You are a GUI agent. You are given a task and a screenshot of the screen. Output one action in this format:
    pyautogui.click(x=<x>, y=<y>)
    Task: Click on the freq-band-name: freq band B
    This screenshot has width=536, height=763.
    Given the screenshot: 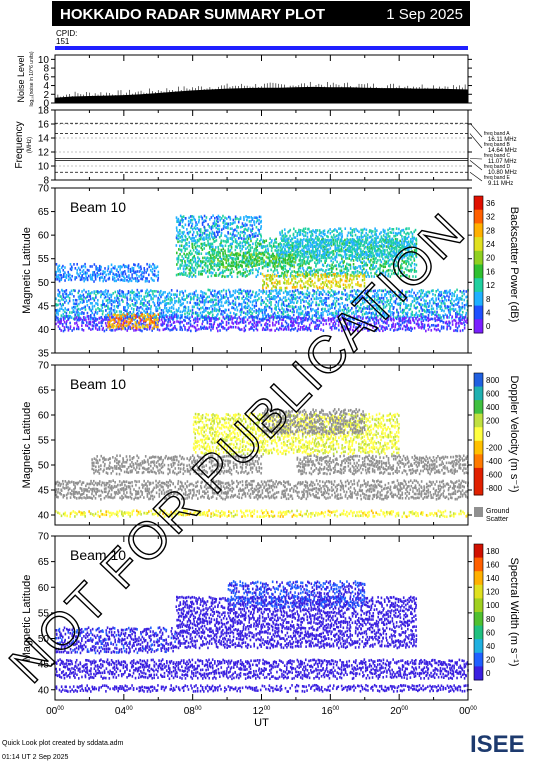 What is the action you would take?
    pyautogui.click(x=497, y=145)
    